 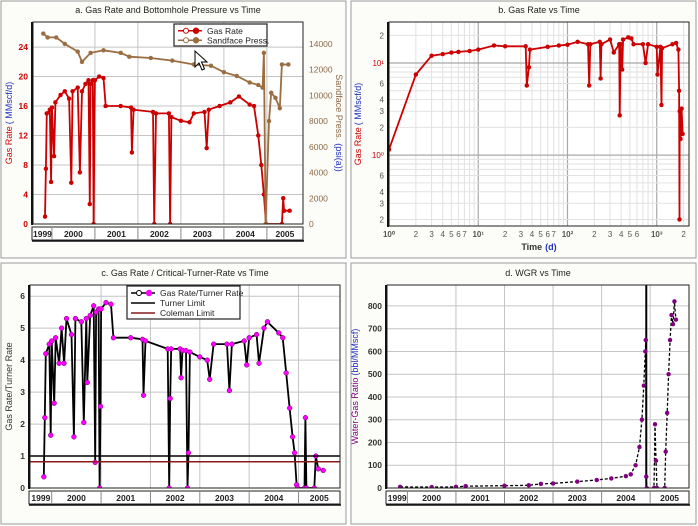 I want to click on x-tick-label: 10⁰, so click(x=389, y=234).